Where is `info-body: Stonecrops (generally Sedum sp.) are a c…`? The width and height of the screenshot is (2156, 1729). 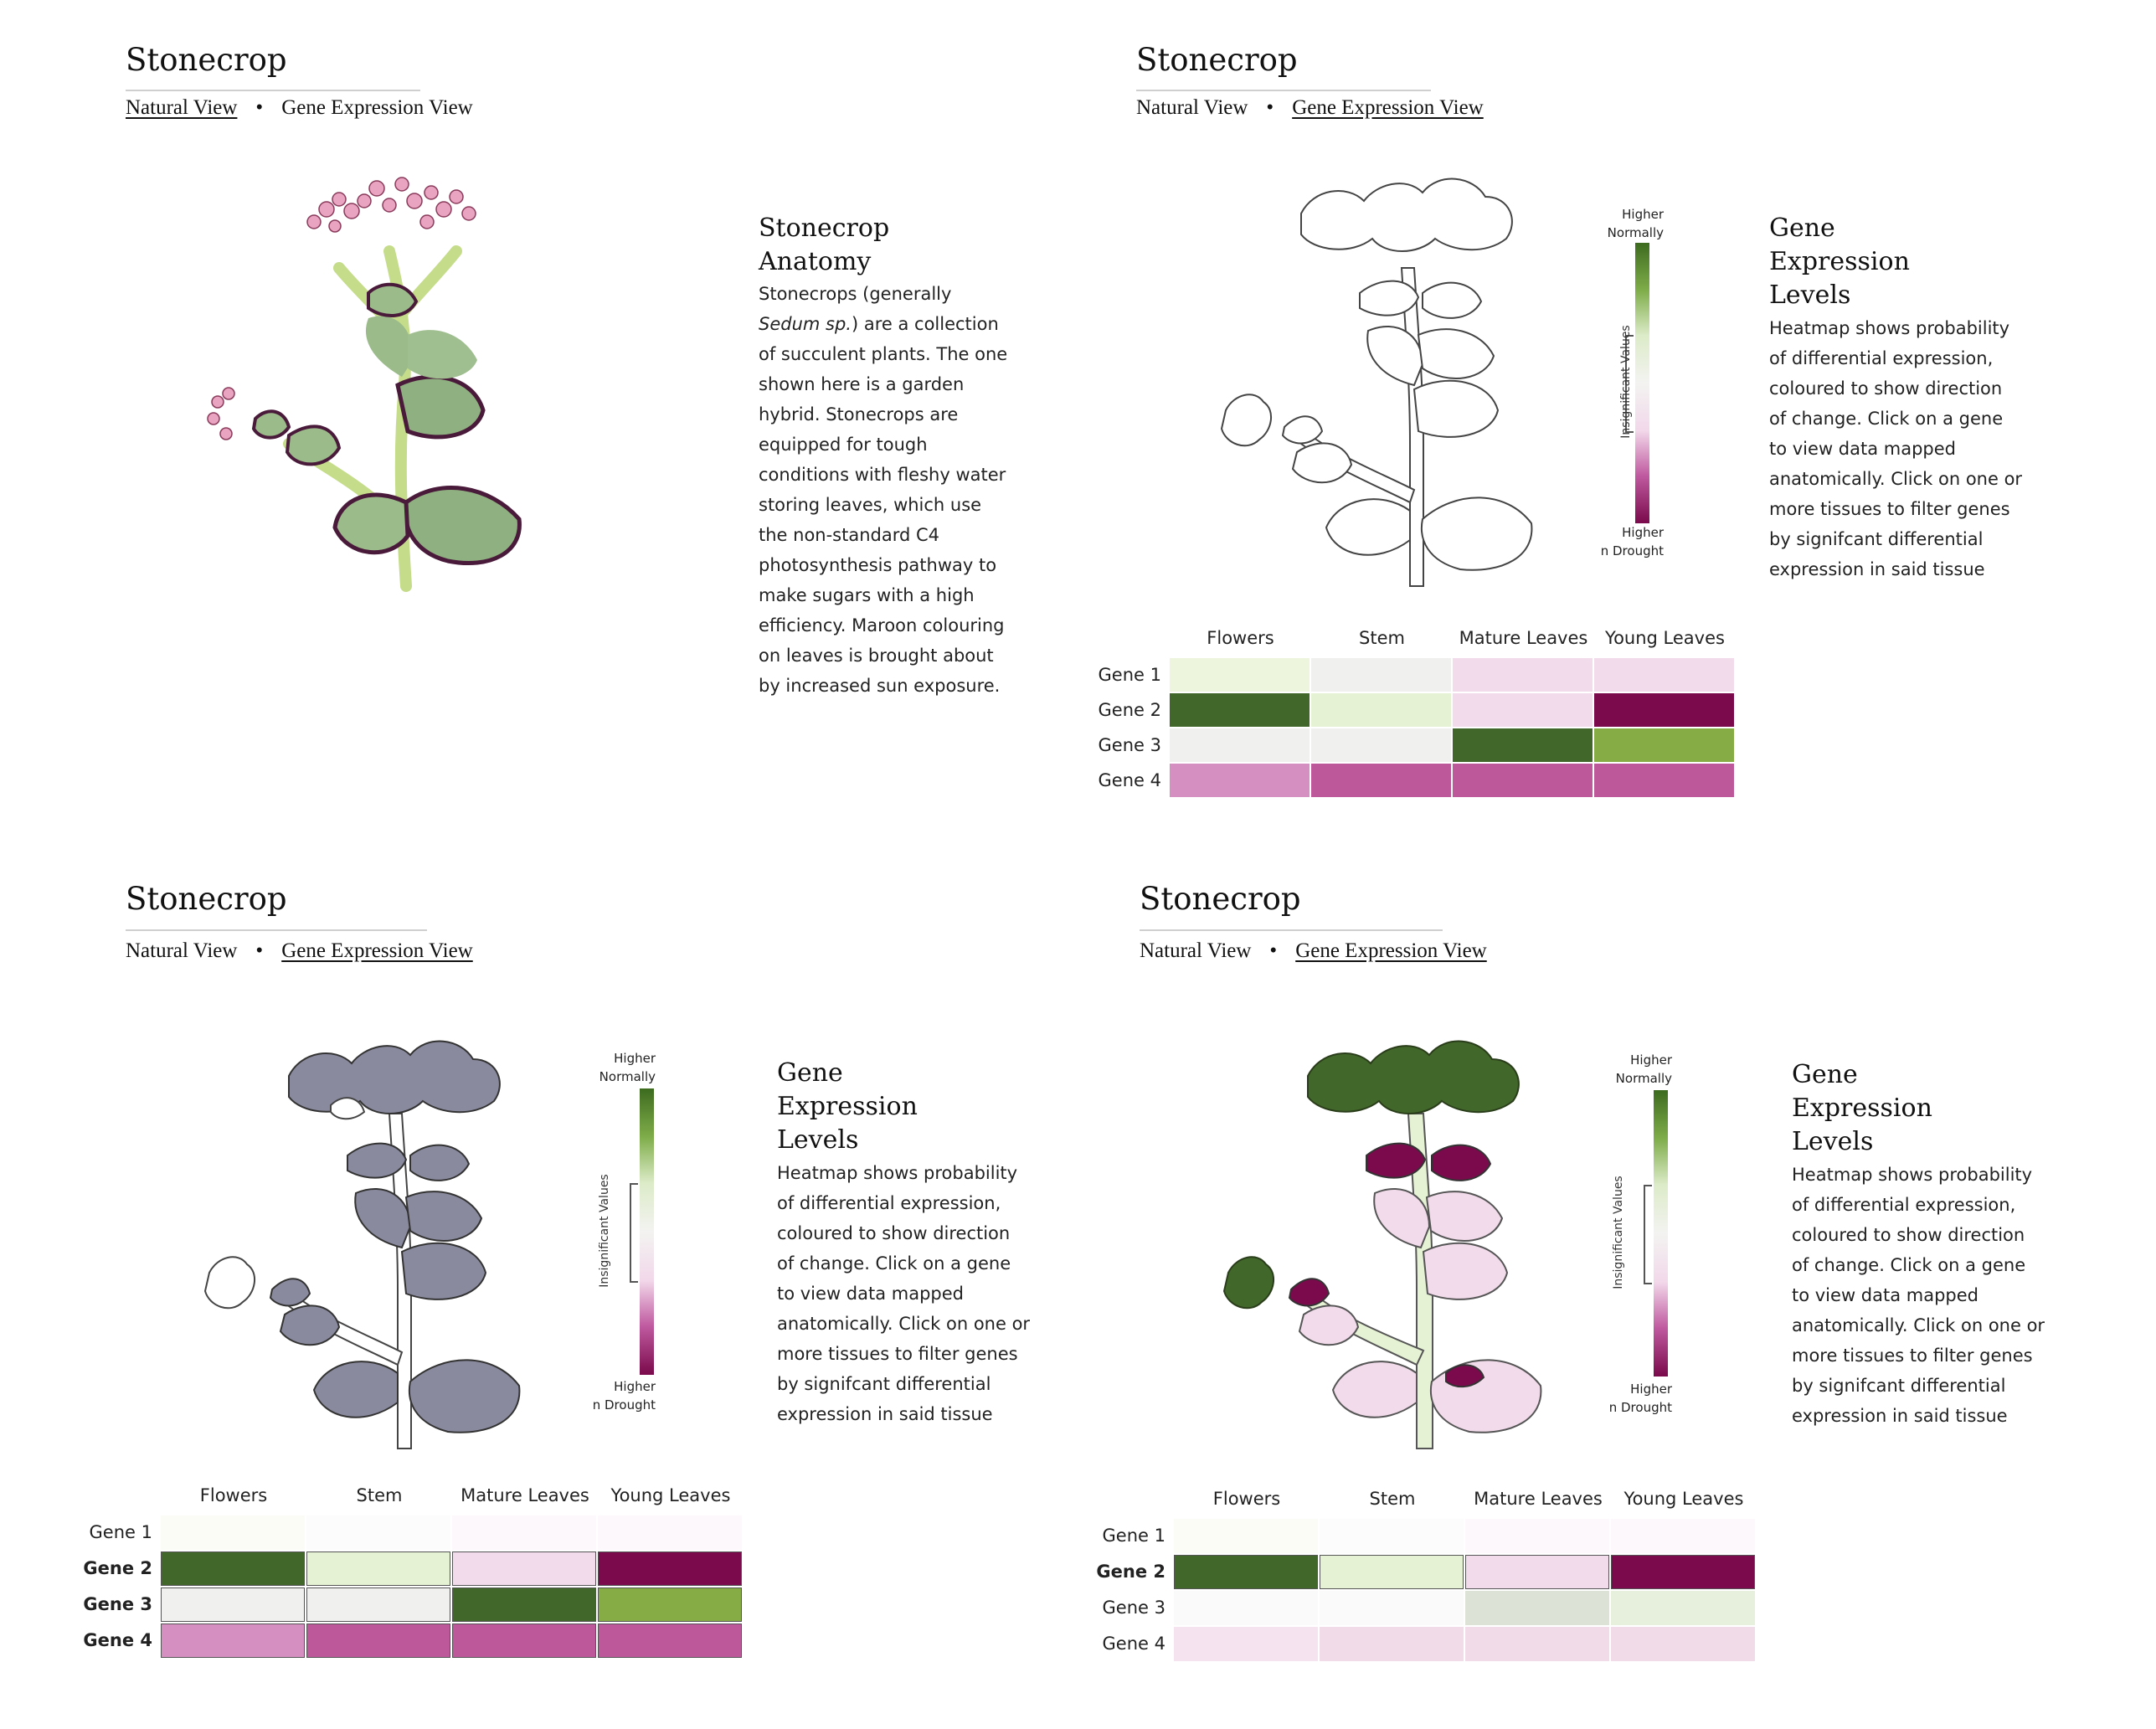 info-body: Stonecrops (generally Sedum sp.) are a c… is located at coordinates (886, 490).